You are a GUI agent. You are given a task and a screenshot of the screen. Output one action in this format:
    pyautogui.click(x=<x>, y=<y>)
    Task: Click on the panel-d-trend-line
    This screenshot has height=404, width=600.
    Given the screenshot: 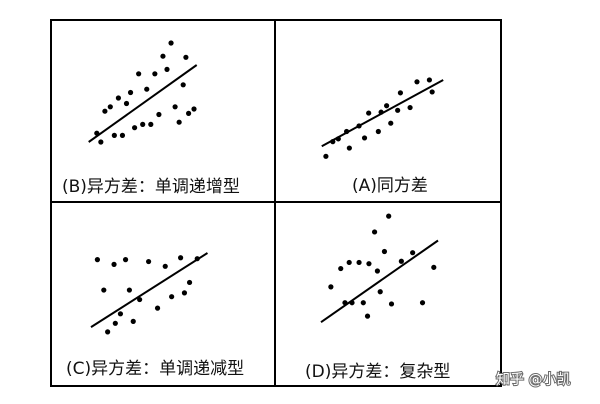 What is the action you would take?
    pyautogui.click(x=379, y=281)
    